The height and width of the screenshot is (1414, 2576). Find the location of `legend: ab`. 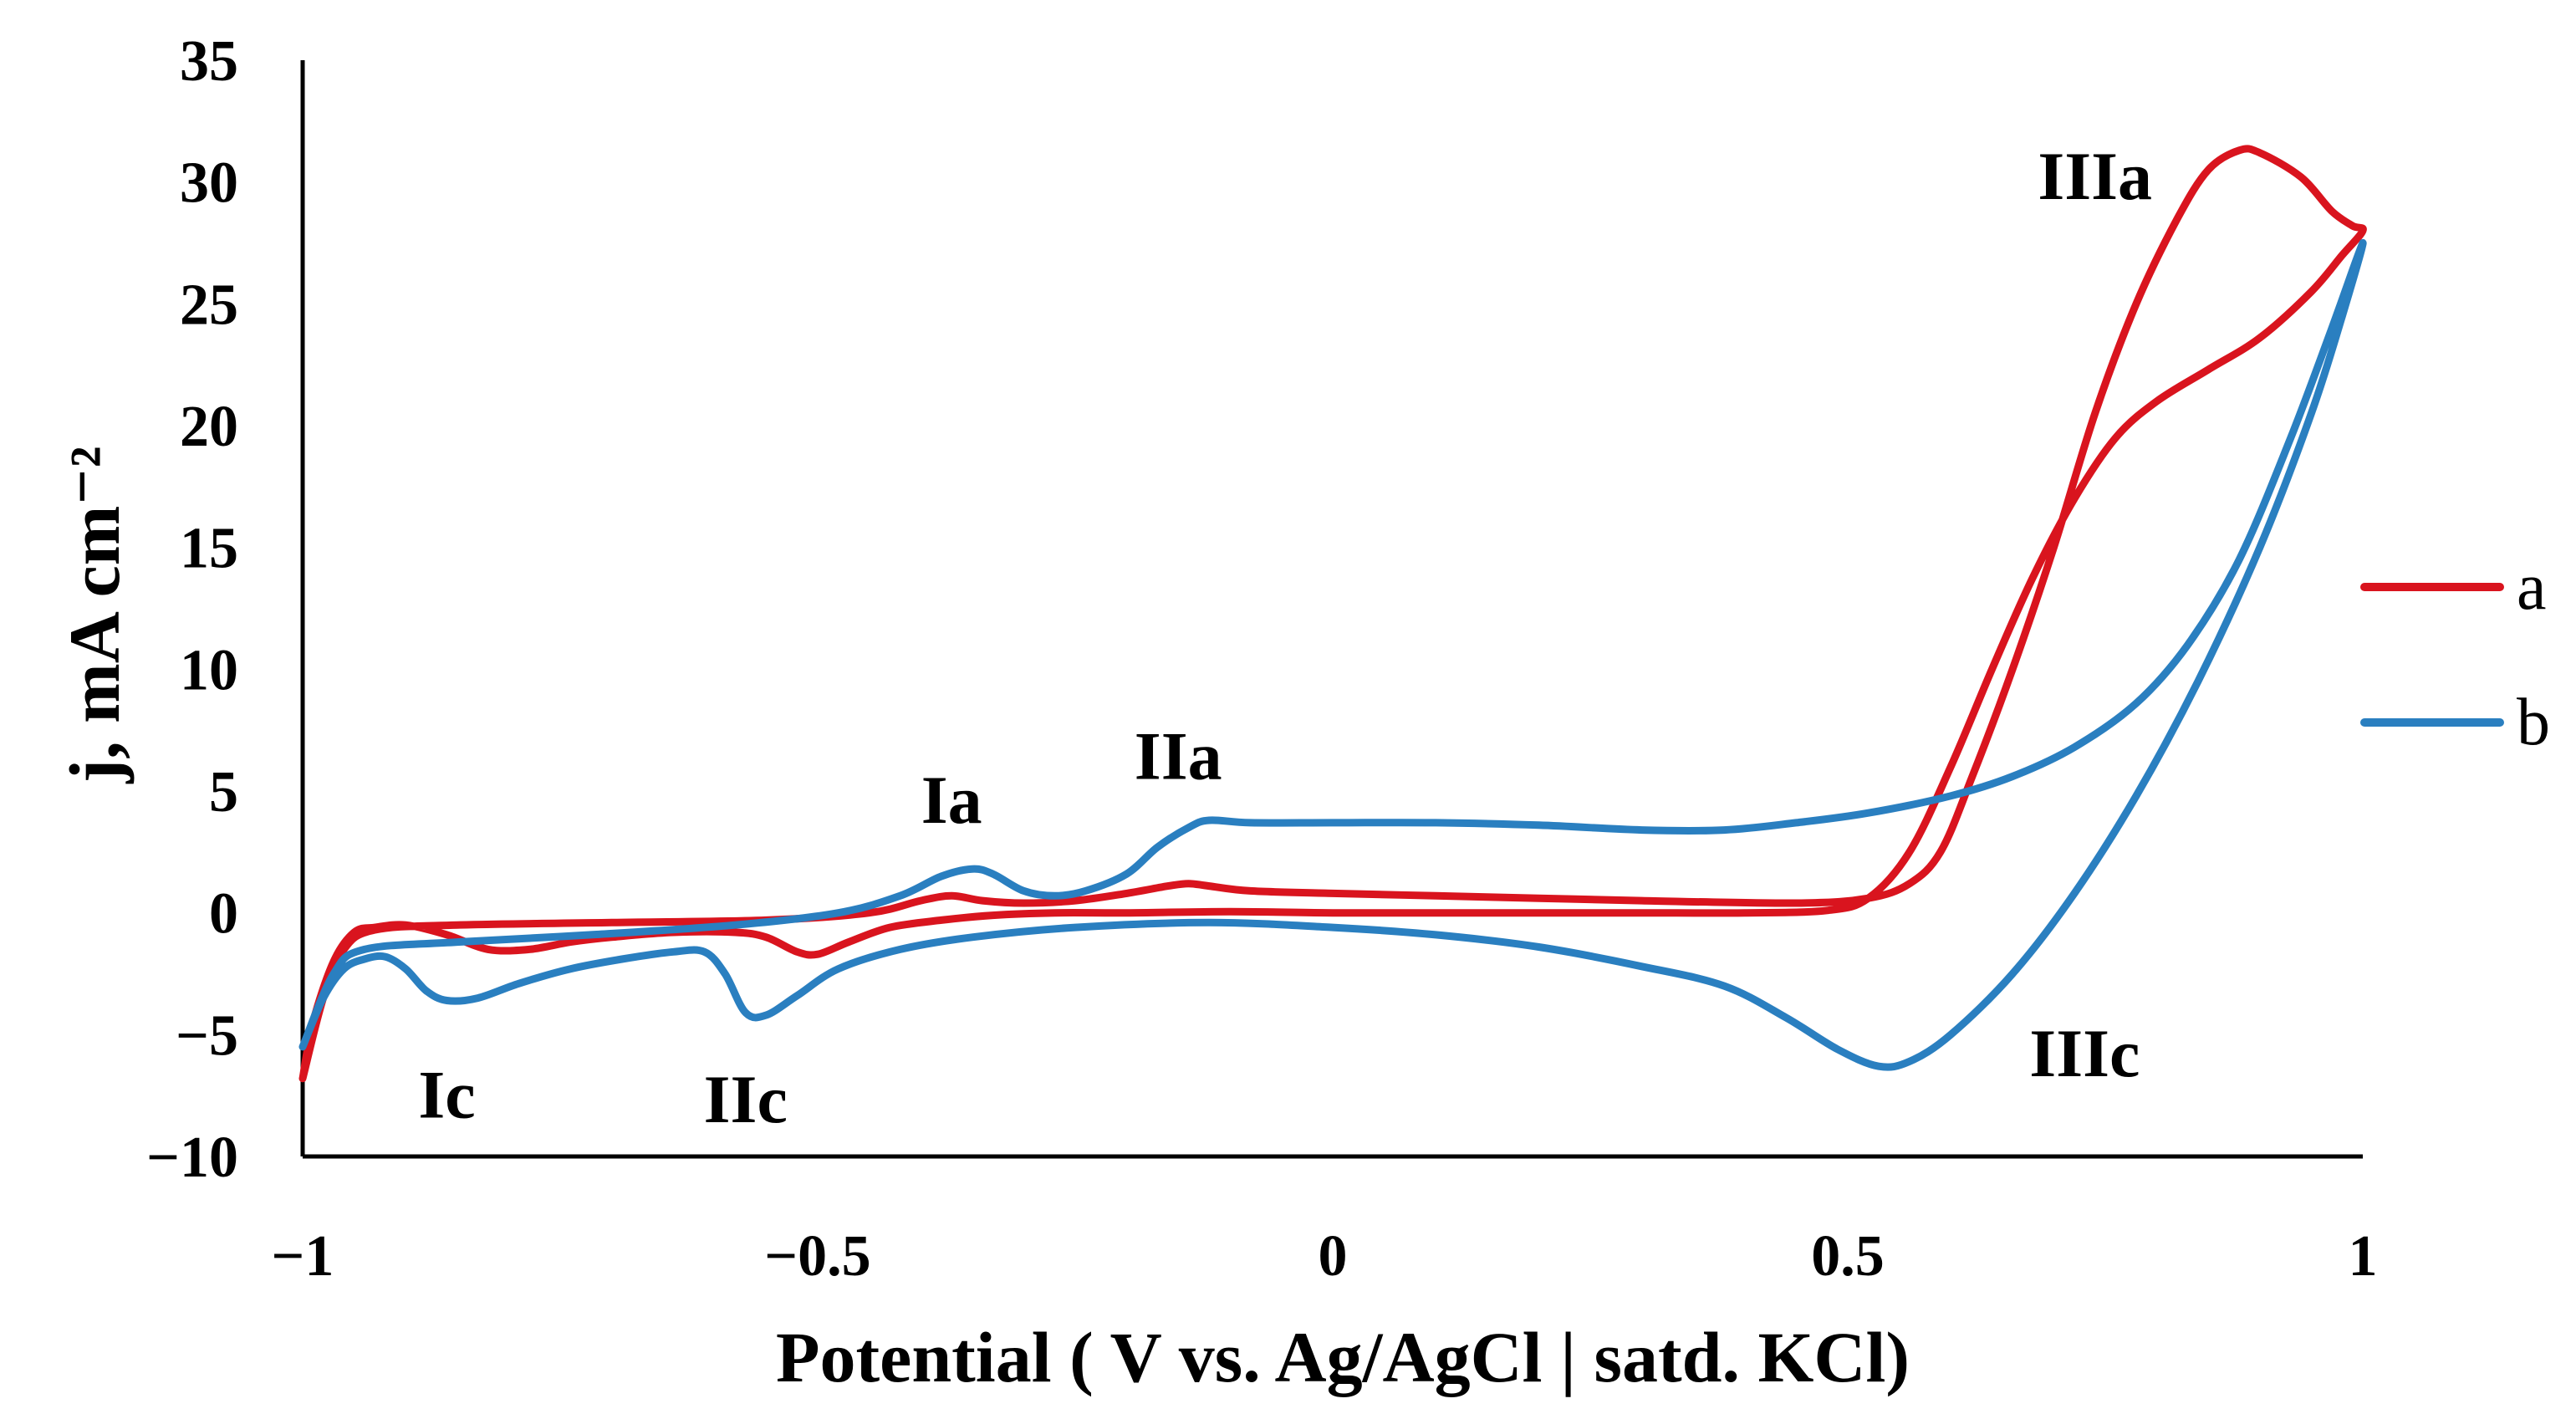

legend: ab is located at coordinates (2455, 654).